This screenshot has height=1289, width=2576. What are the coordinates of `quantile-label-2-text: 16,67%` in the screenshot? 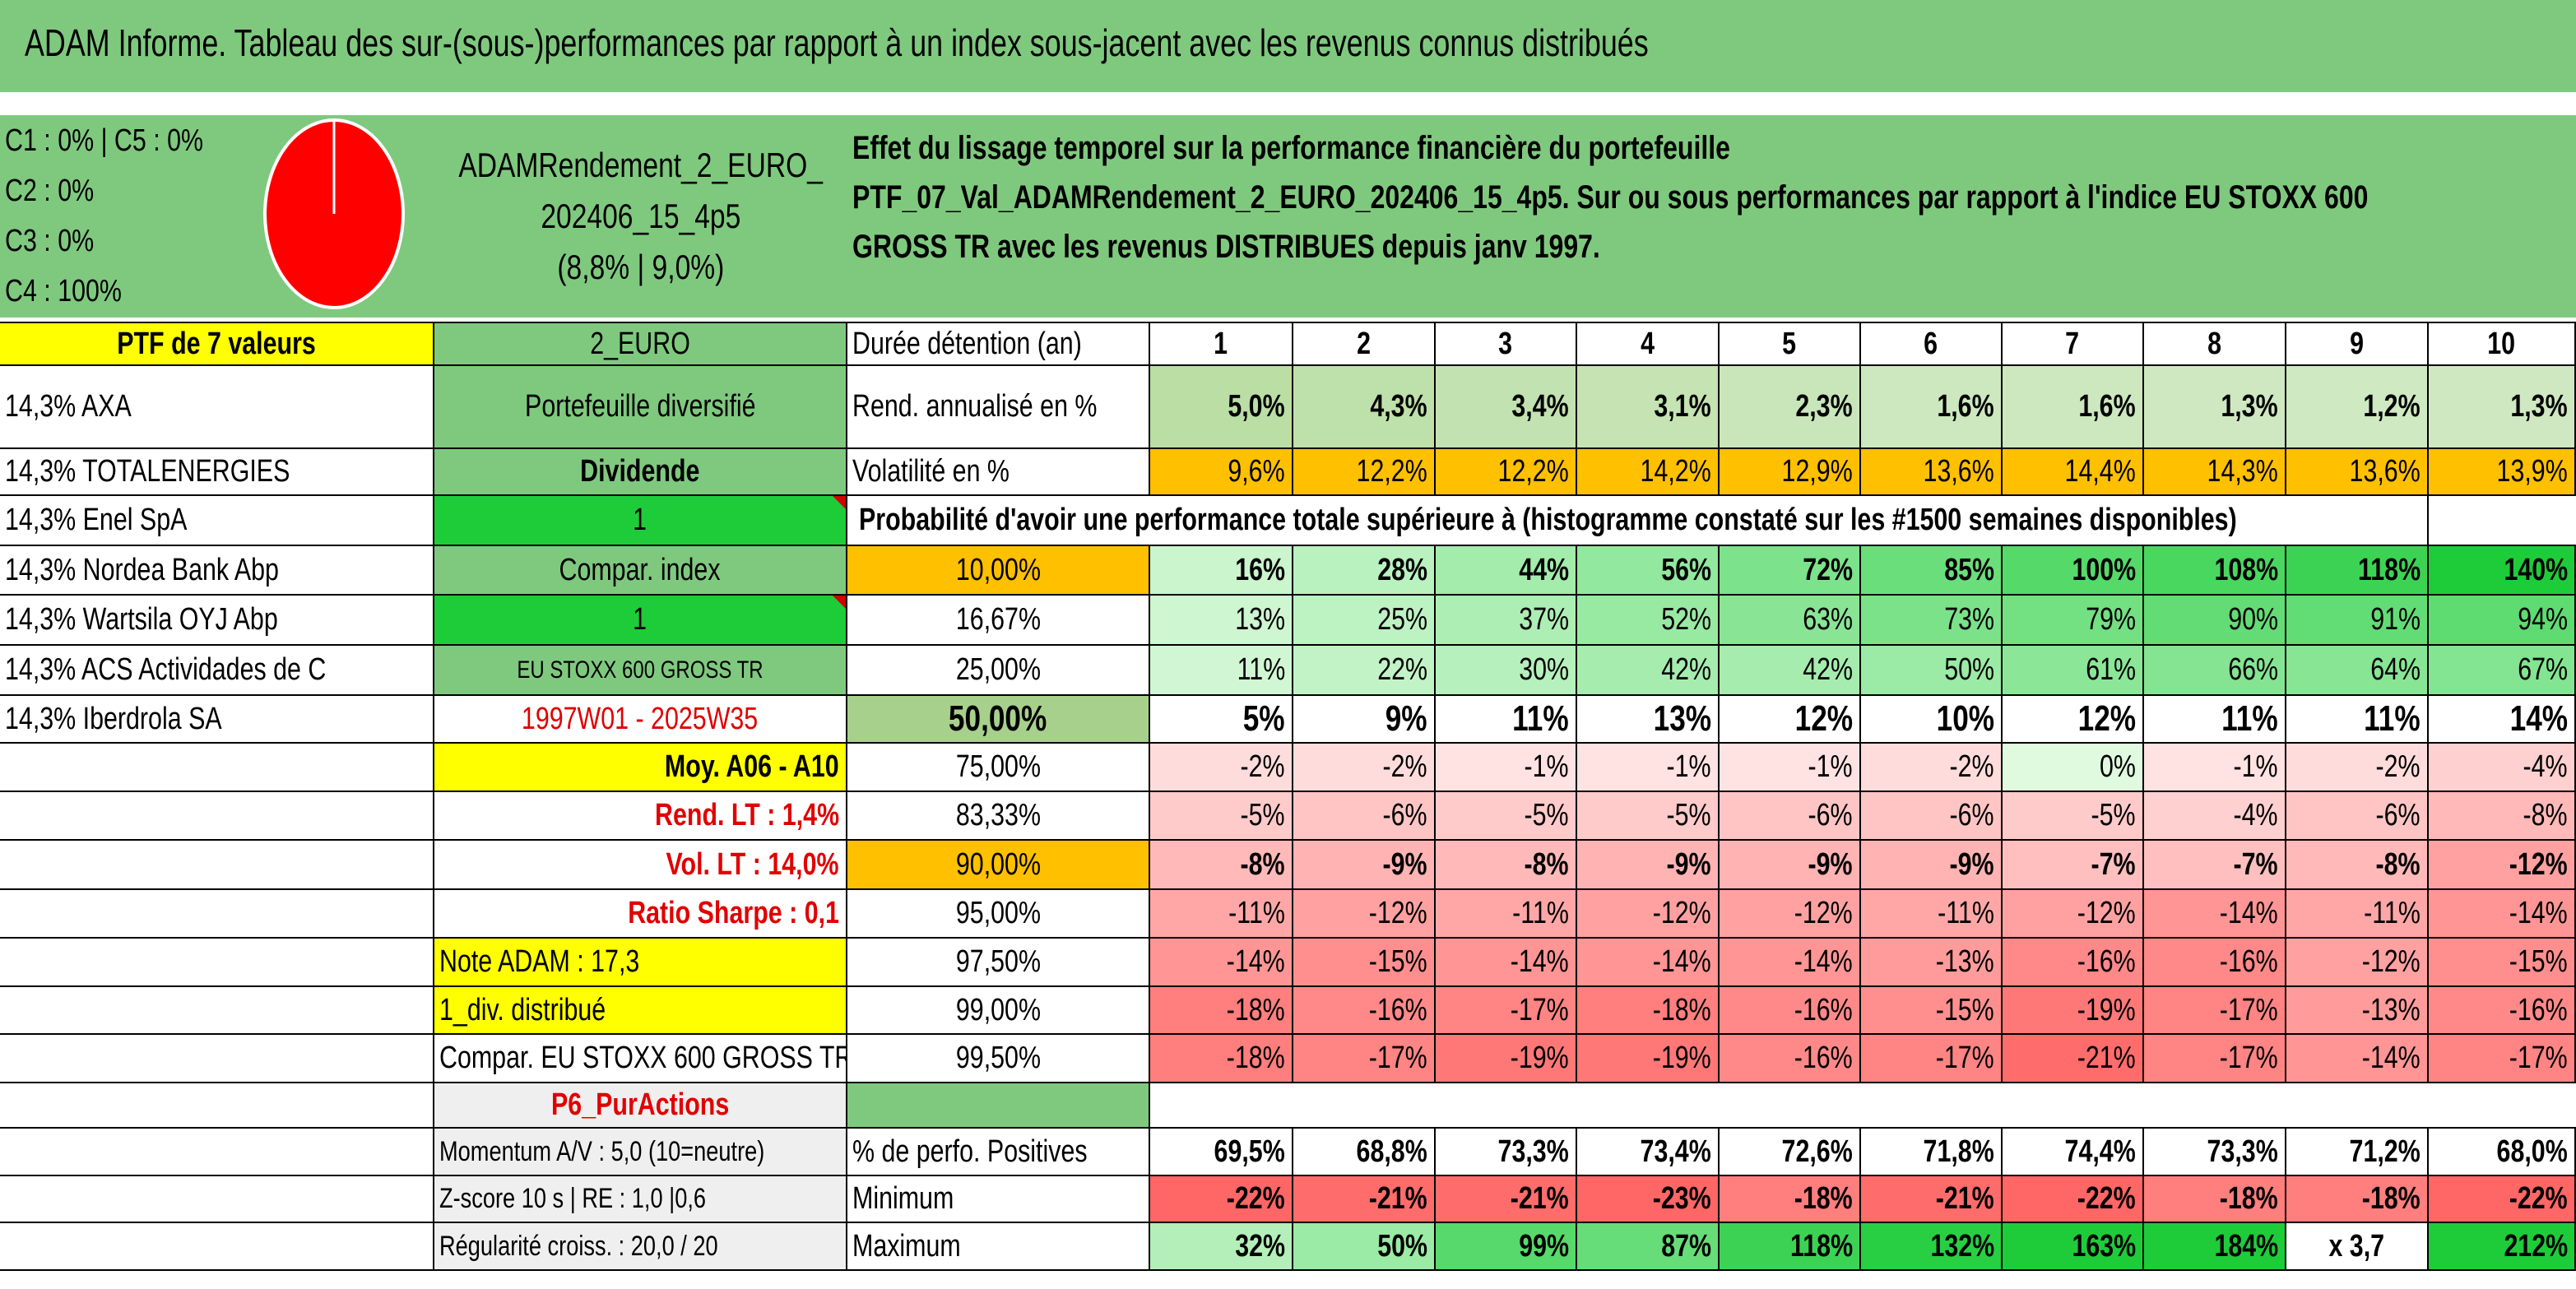 It's located at (998, 619).